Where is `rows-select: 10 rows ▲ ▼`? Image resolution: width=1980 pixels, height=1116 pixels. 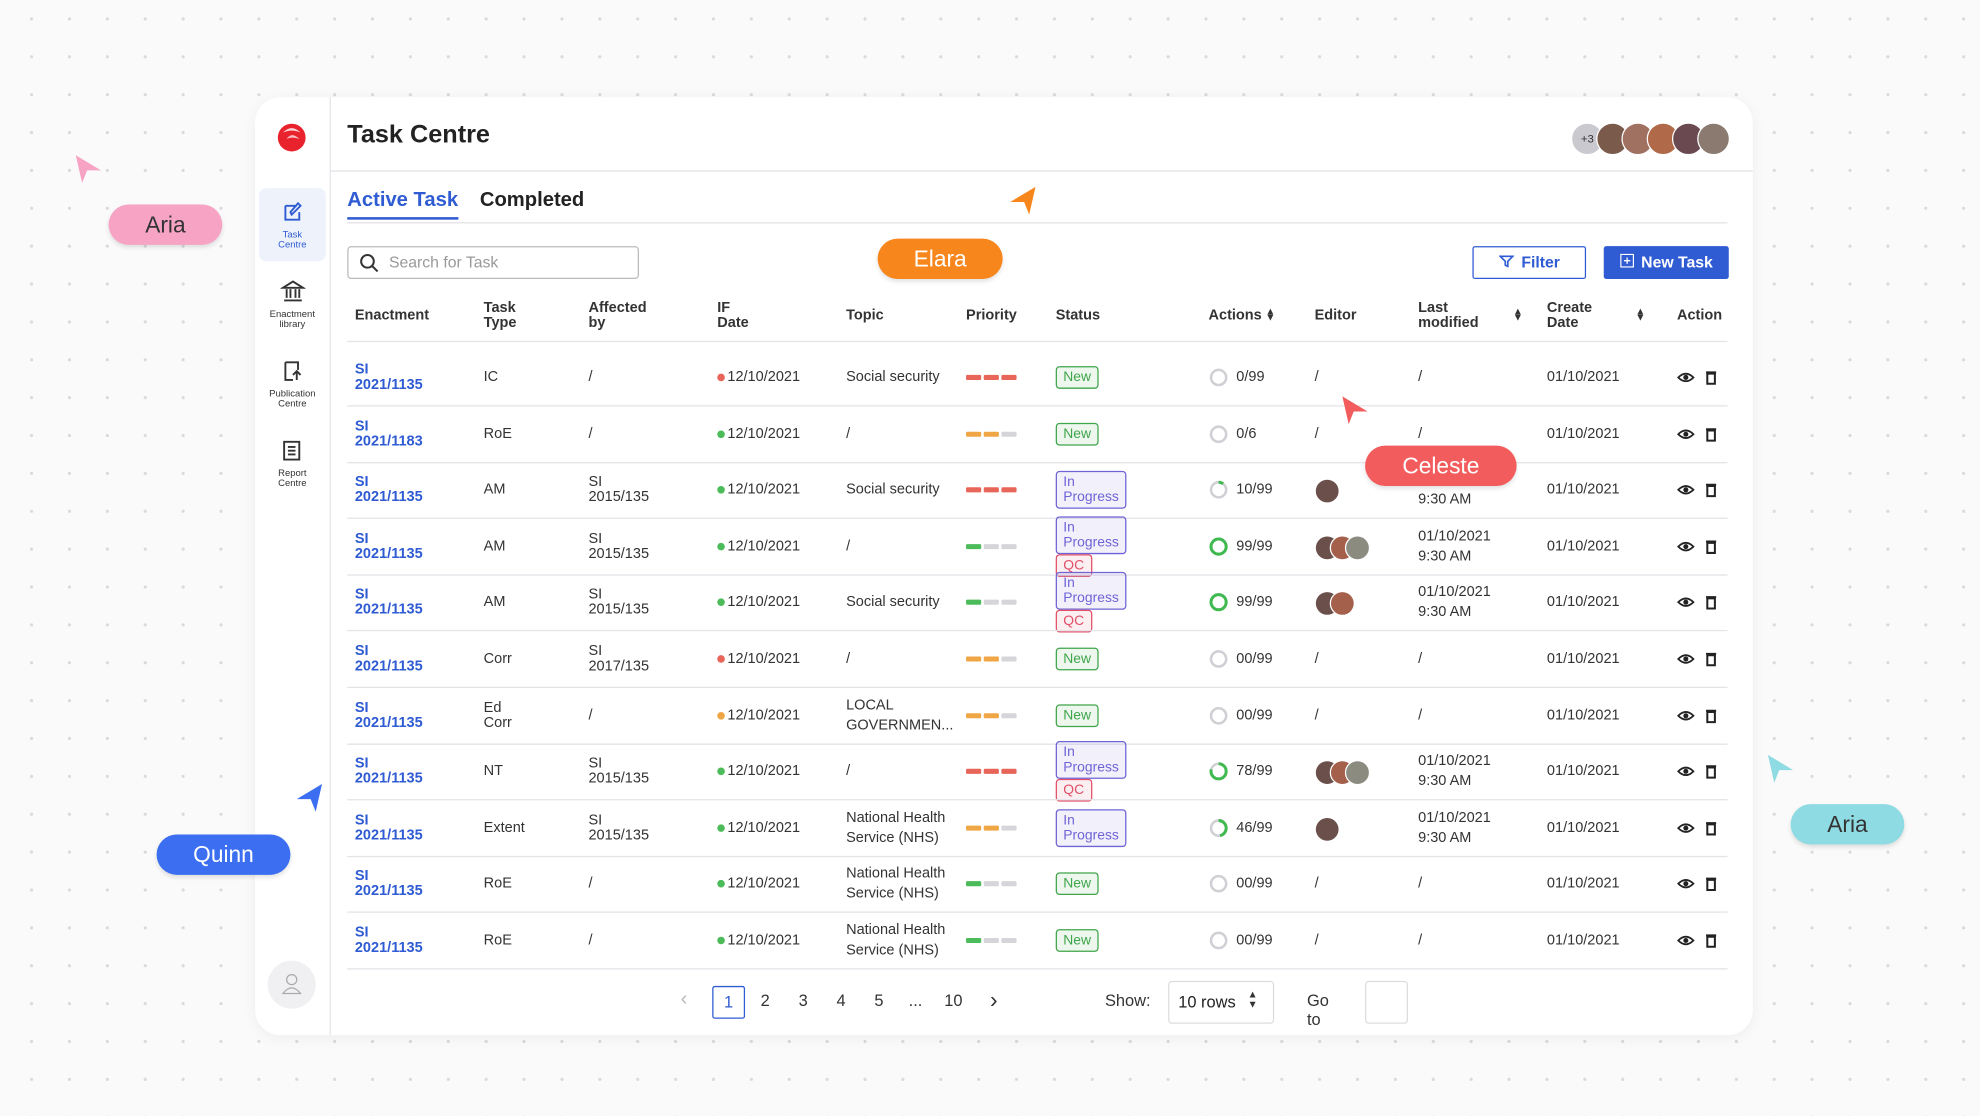 rows-select: 10 rows ▲ ▼ is located at coordinates (1221, 1002).